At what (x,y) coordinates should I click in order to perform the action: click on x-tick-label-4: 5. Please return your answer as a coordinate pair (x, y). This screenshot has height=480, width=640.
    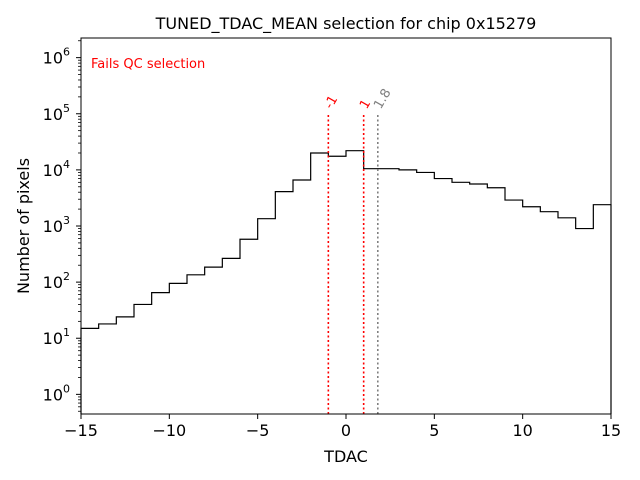
    Looking at the image, I should click on (434, 430).